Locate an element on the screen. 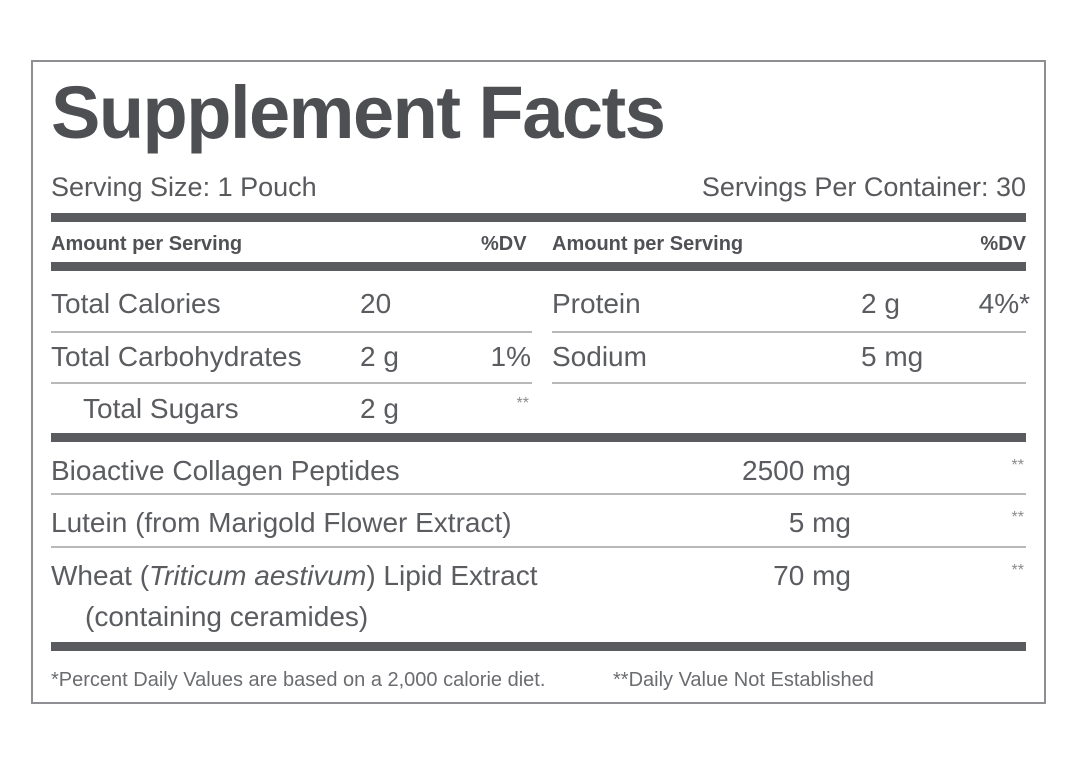  footnote-dv-not-established: **Daily Value Not Established is located at coordinates (743, 680).